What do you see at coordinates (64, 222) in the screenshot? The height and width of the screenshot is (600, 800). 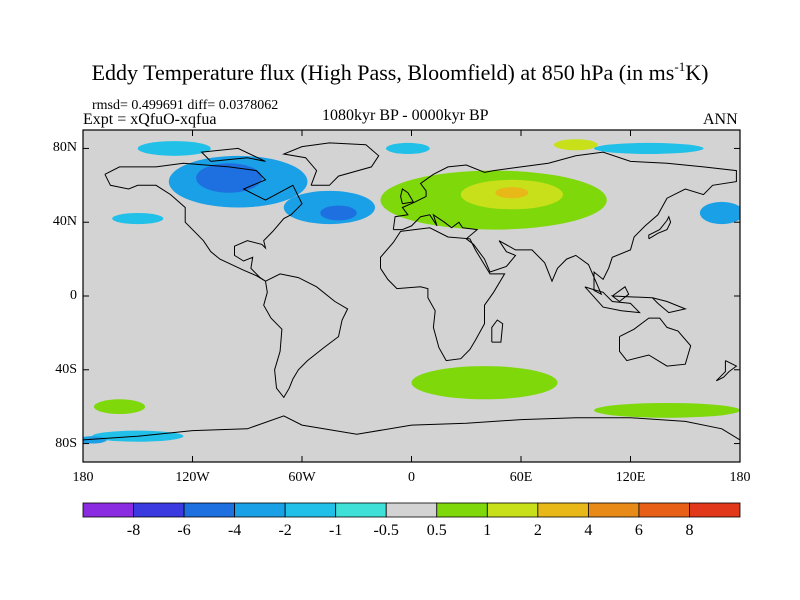 I see `y-tick-label: 40N` at bounding box center [64, 222].